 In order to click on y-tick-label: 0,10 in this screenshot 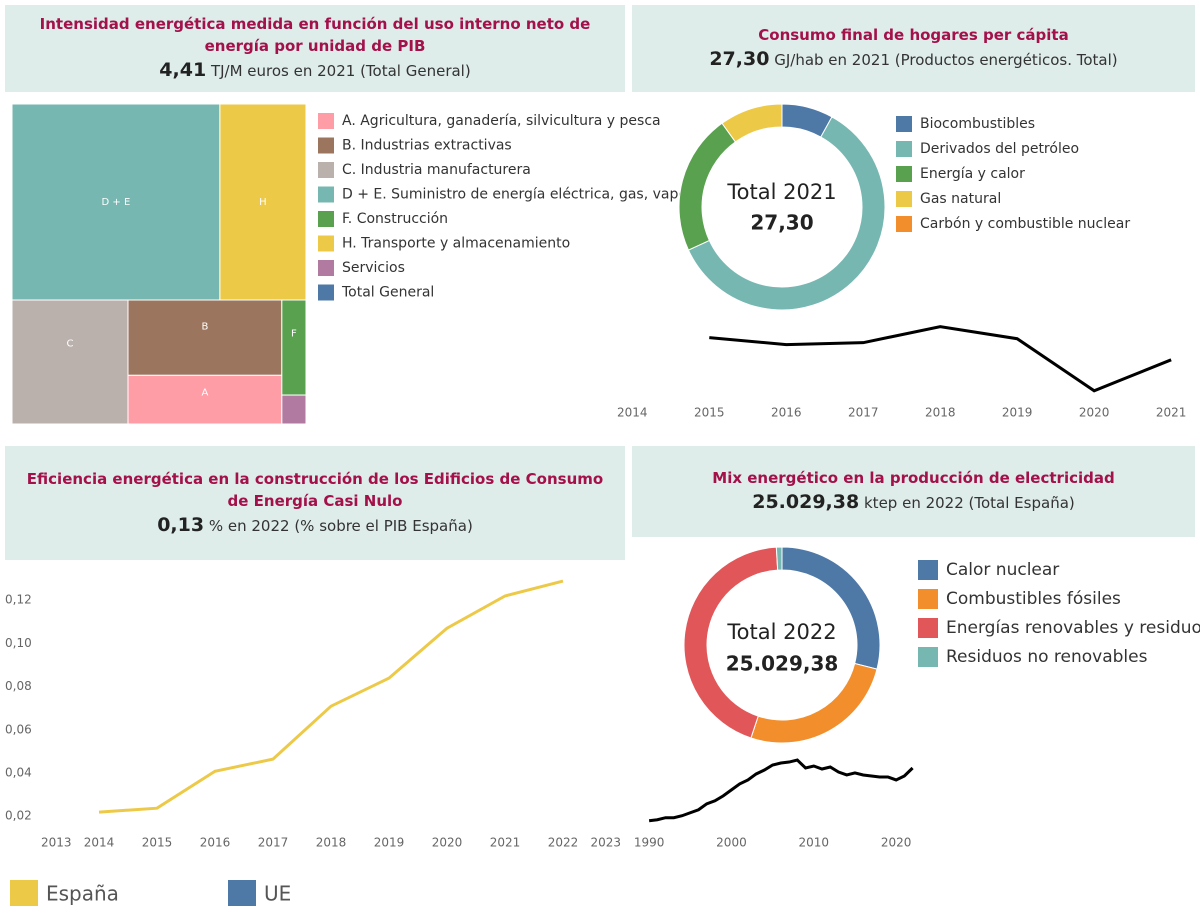, I will do `click(18, 643)`.